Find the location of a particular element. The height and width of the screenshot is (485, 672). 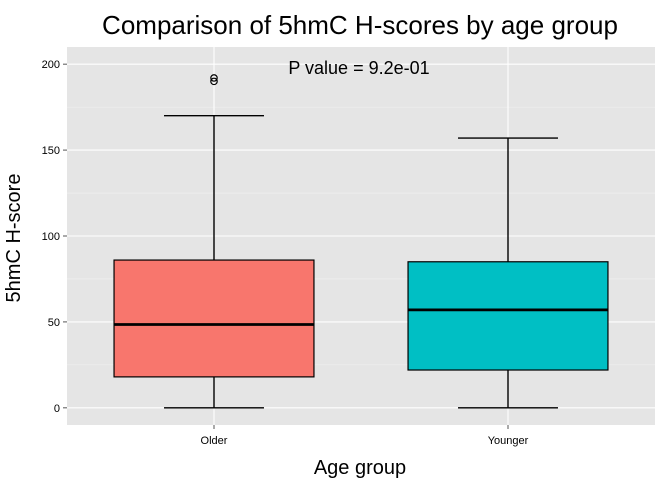

p-value-annotation: P value = 9.2e-01 is located at coordinates (358, 68).